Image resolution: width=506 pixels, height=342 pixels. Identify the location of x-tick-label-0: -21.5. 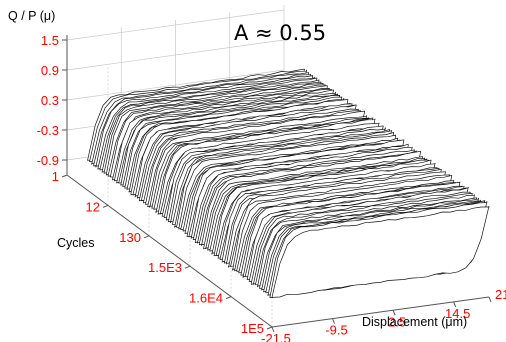
(276, 336).